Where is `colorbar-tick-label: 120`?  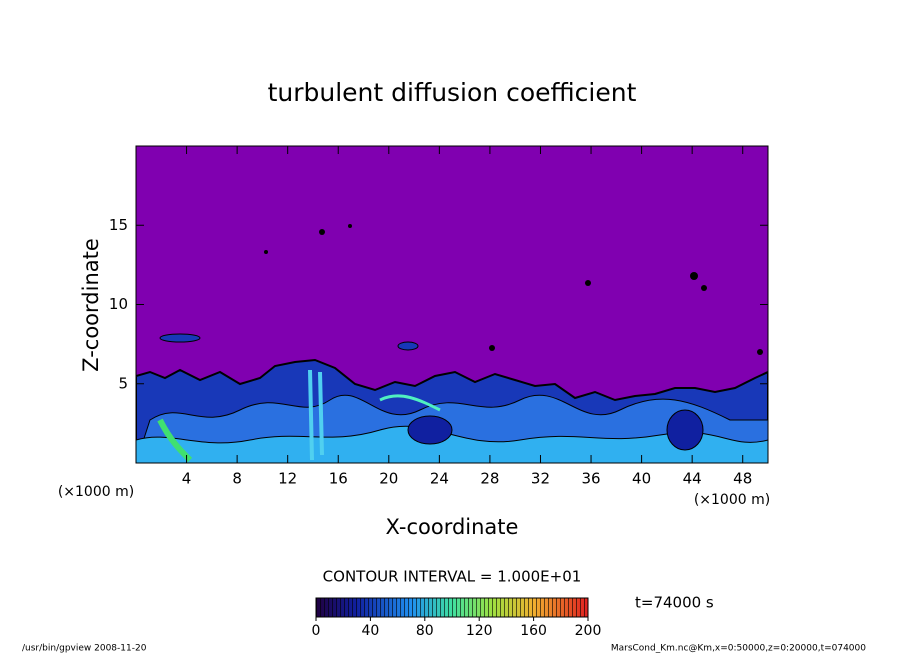
colorbar-tick-label: 120 is located at coordinates (479, 631).